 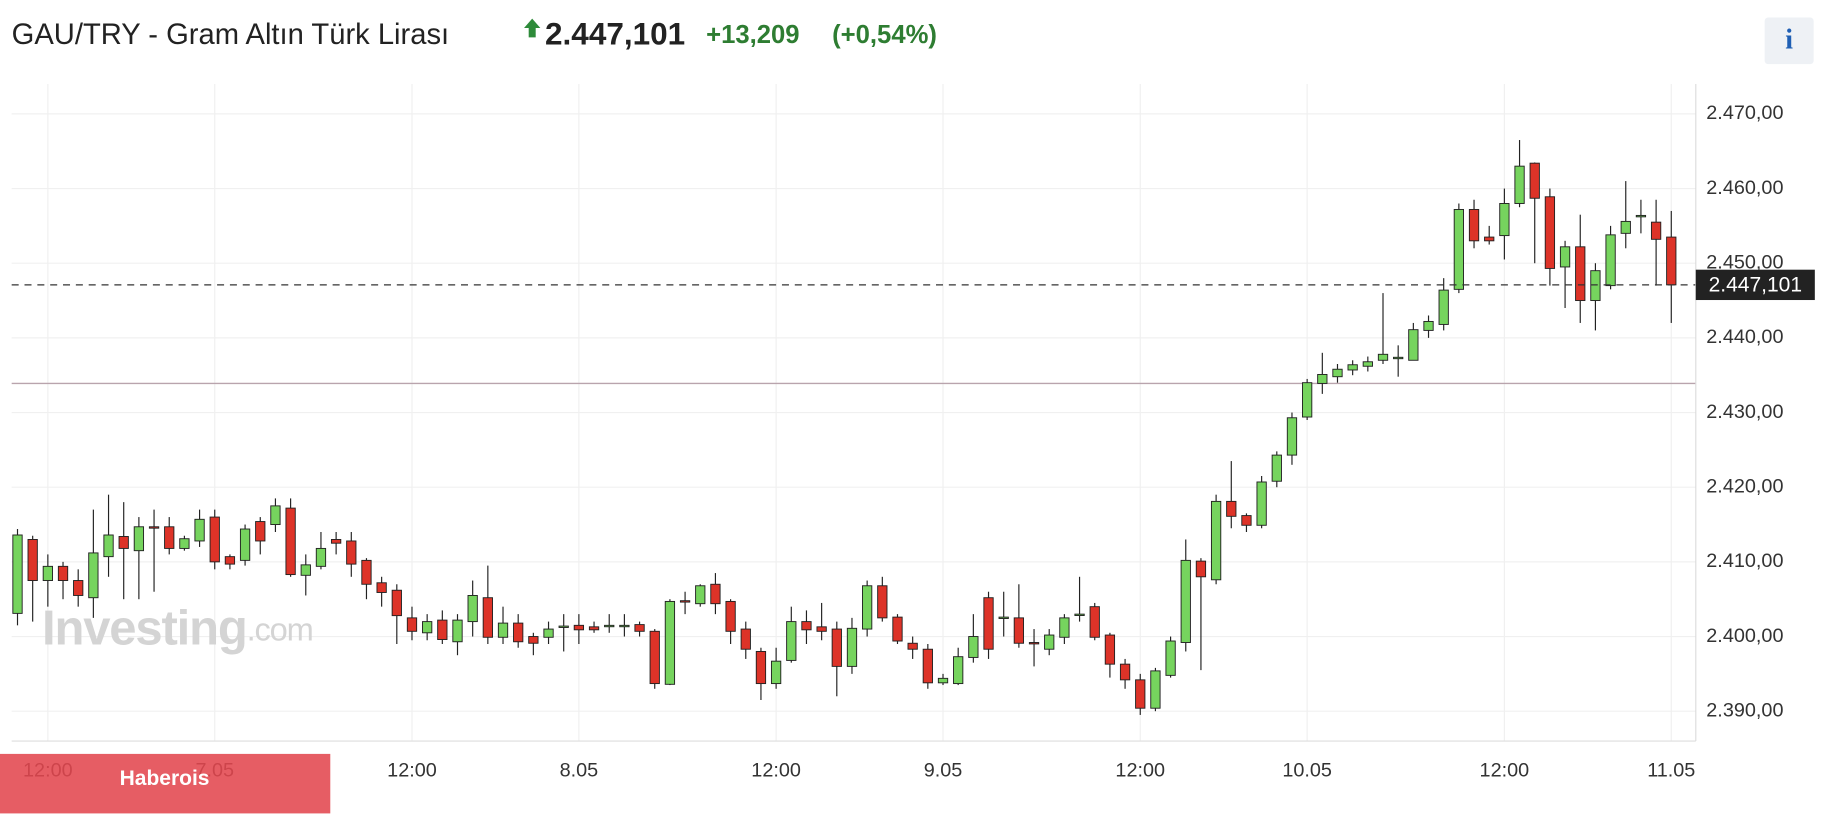 I want to click on y-tick-label: 2.390,00, so click(x=1744, y=710).